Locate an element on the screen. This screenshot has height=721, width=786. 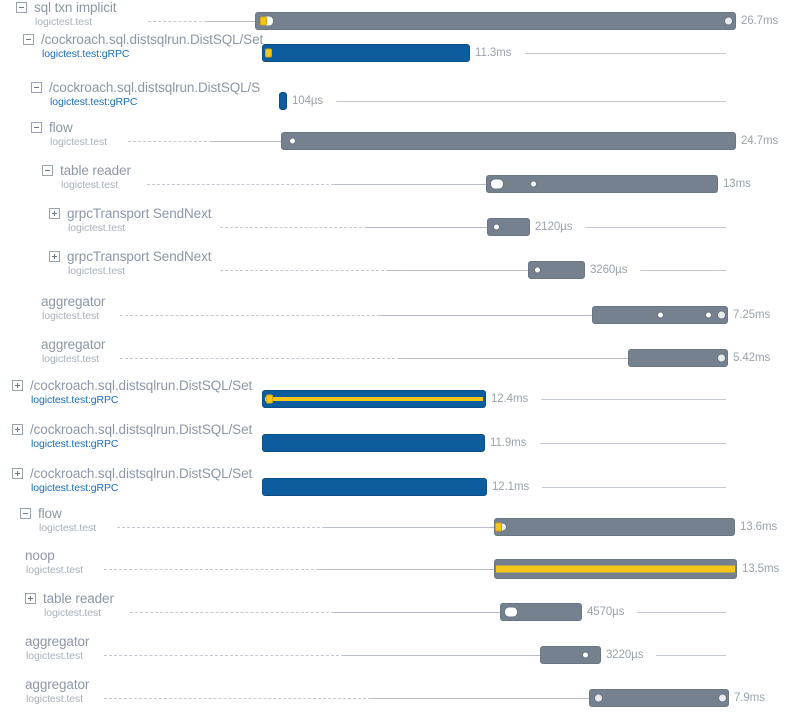
trace-row: aggregator logictest.test 5.42ms is located at coordinates (393, 359).